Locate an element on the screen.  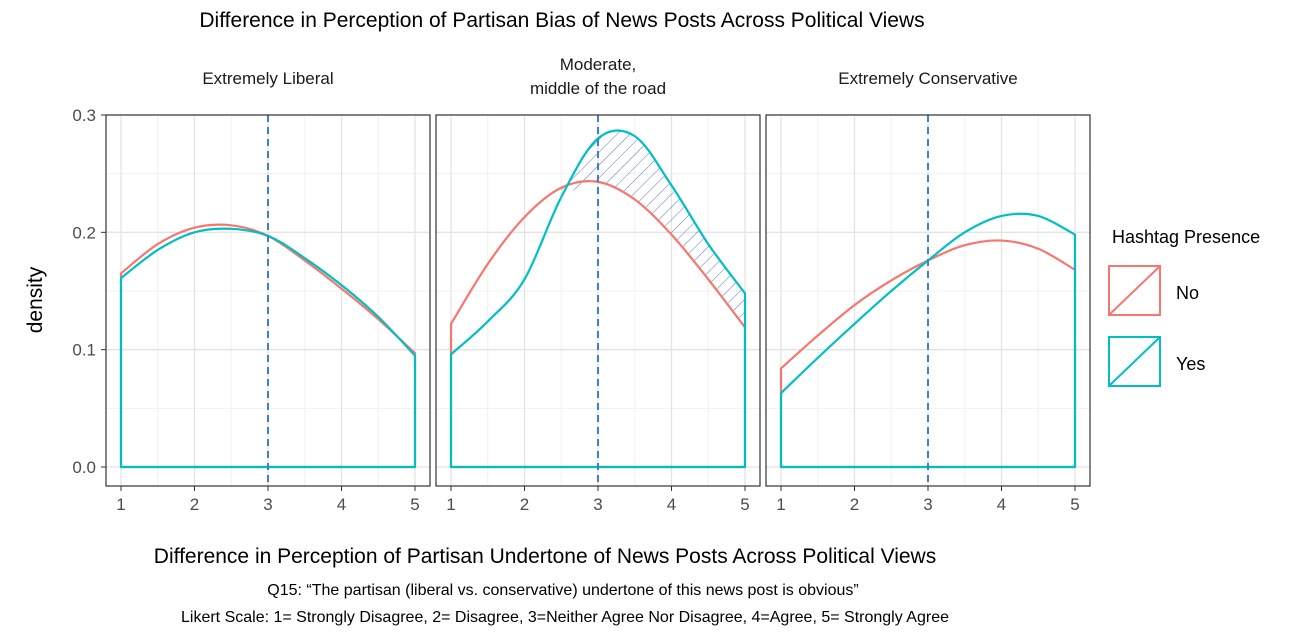
facet-title: Moderate, is located at coordinates (598, 64).